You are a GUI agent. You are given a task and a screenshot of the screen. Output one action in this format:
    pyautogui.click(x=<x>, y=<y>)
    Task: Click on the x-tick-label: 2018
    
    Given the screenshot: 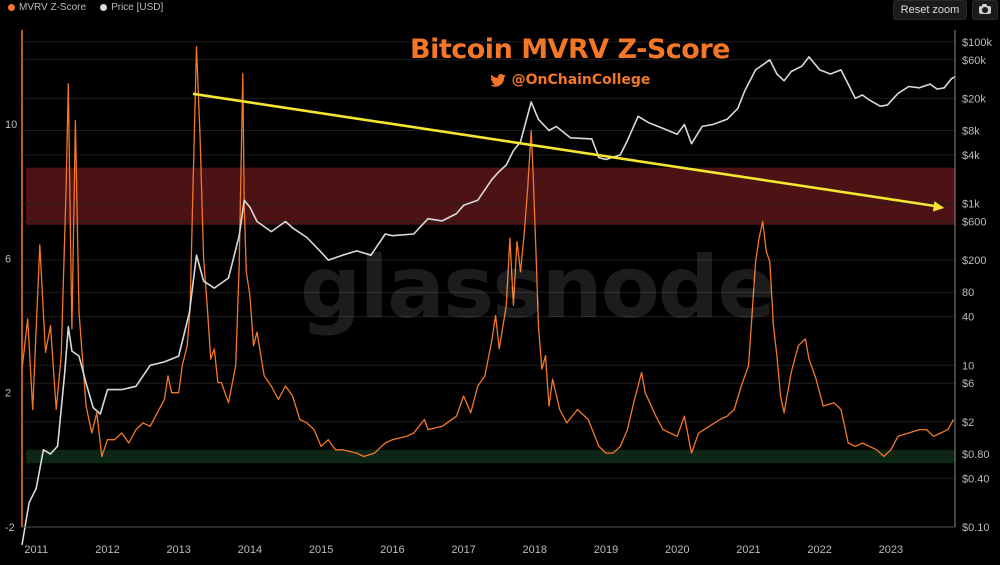 What is the action you would take?
    pyautogui.click(x=535, y=550)
    